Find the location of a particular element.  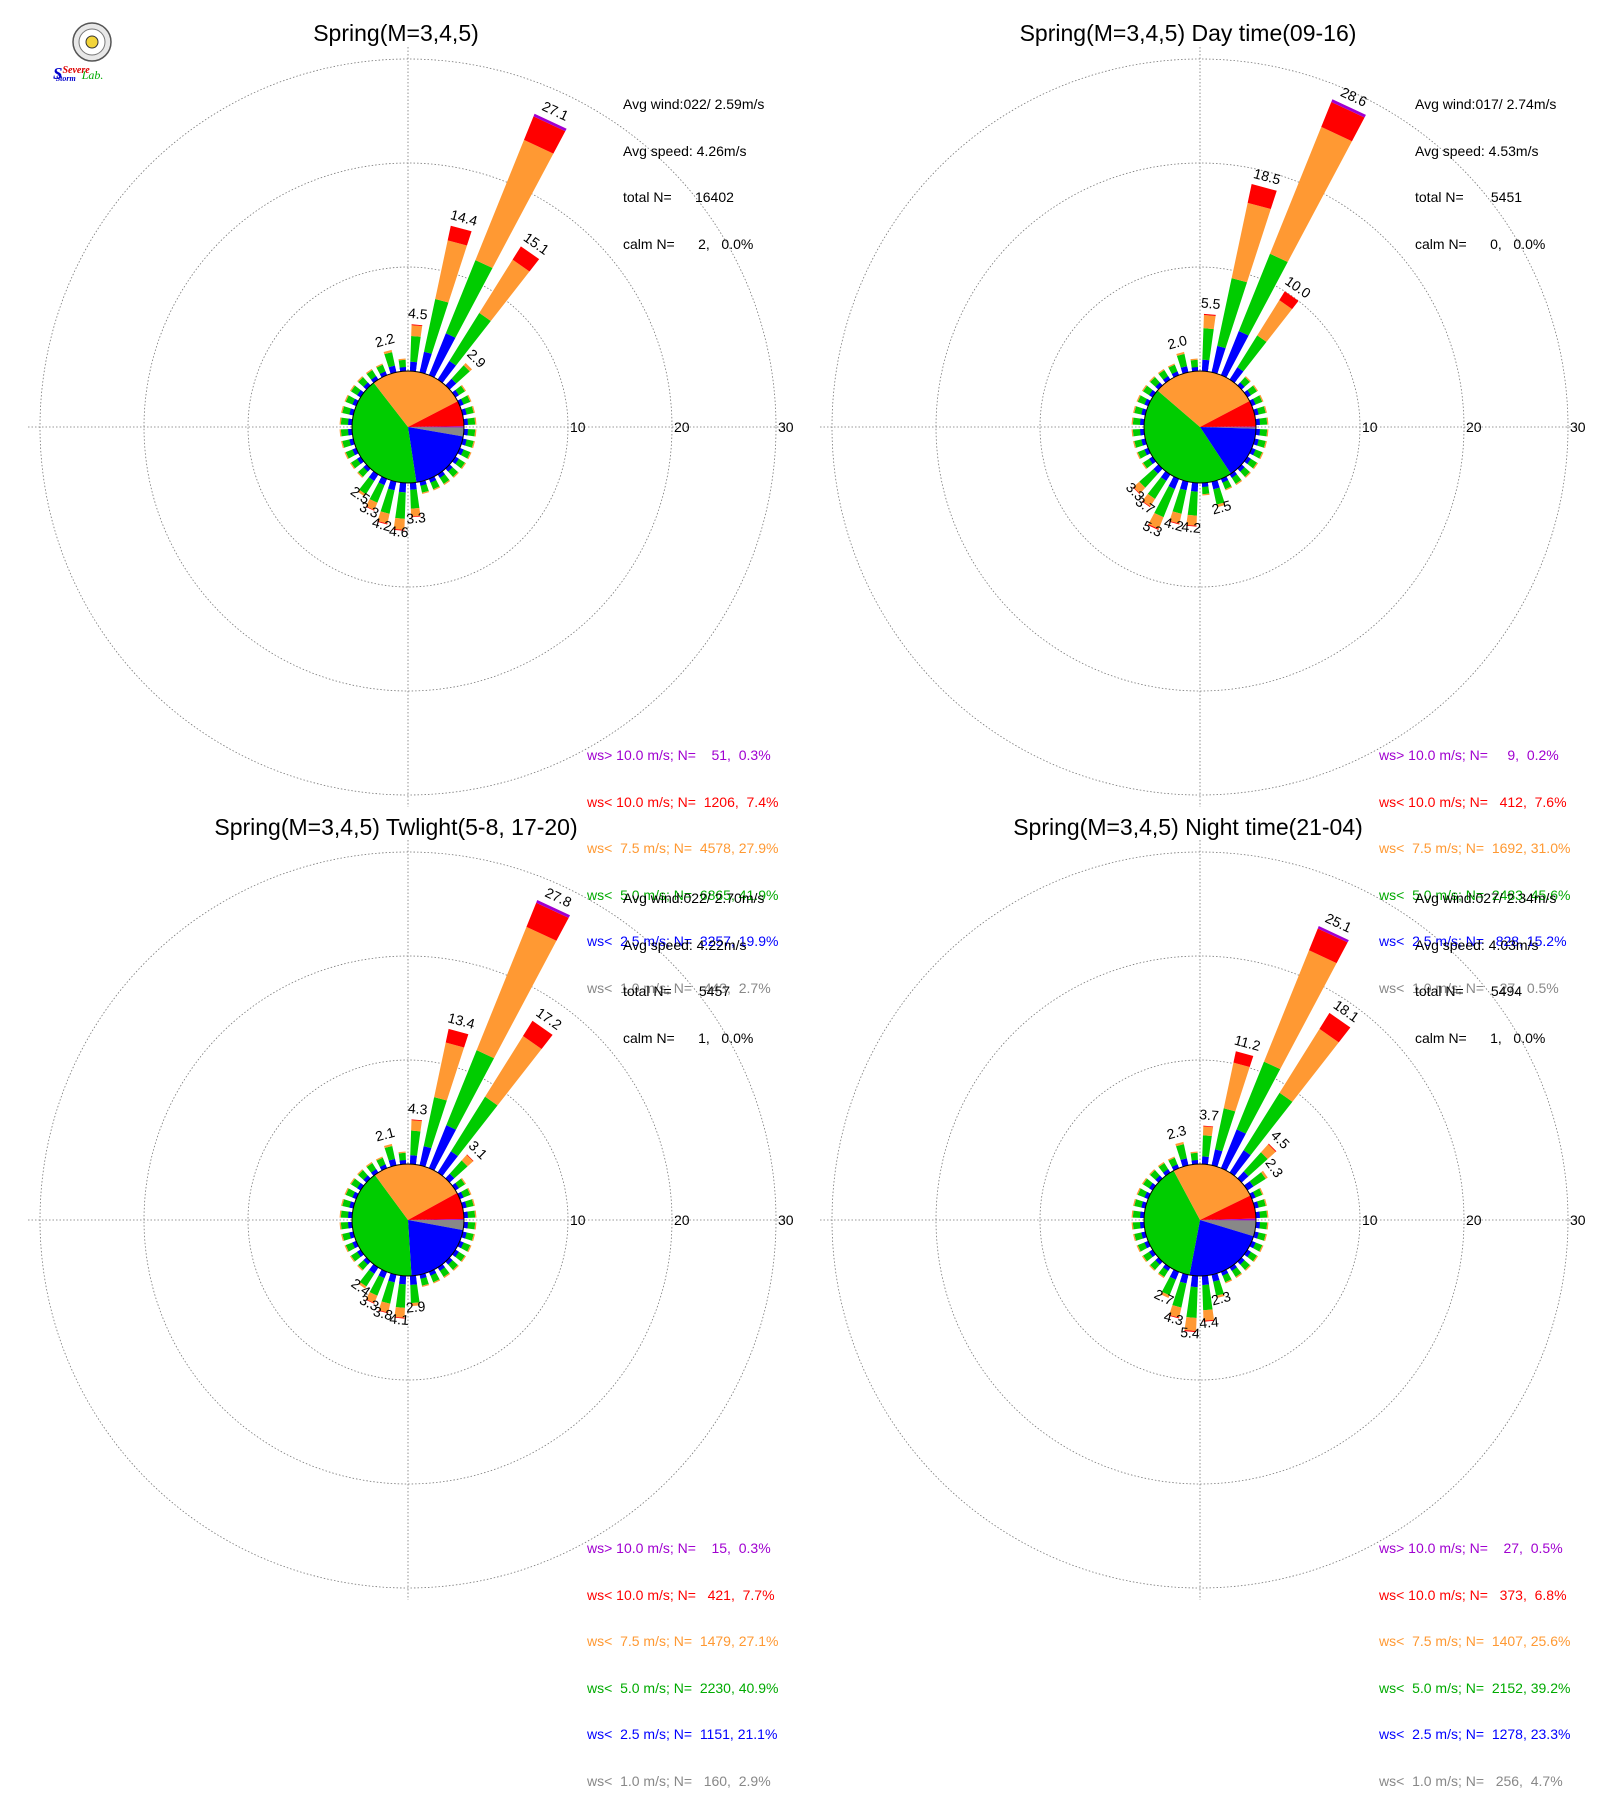

legend-gt10: ws> 10.0 m/s; N= 27, 0.5% is located at coordinates (1471, 1548).